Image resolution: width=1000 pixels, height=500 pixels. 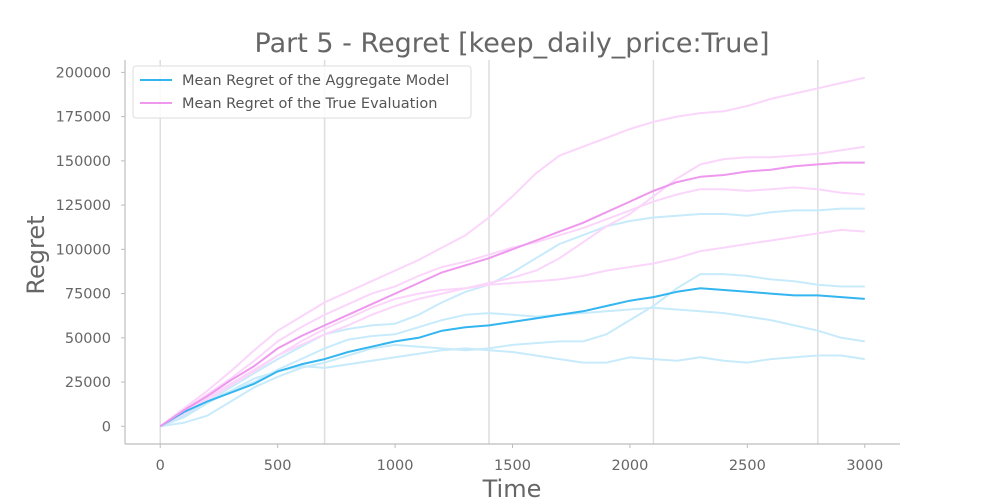 I want to click on y-tick-label-3: 75000, so click(x=88, y=295).